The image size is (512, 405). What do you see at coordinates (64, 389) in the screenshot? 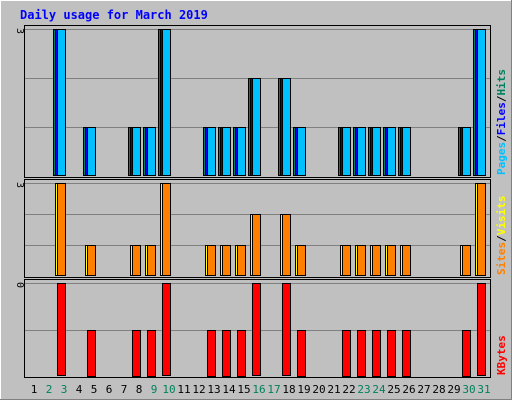
I see `x-tick-label-day-3: 3` at bounding box center [64, 389].